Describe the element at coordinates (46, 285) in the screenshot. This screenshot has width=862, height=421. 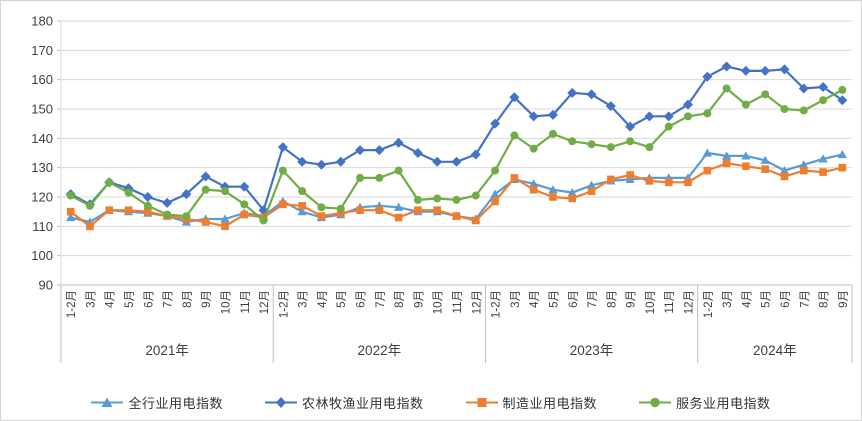
I see `svg-text: 90` at that location.